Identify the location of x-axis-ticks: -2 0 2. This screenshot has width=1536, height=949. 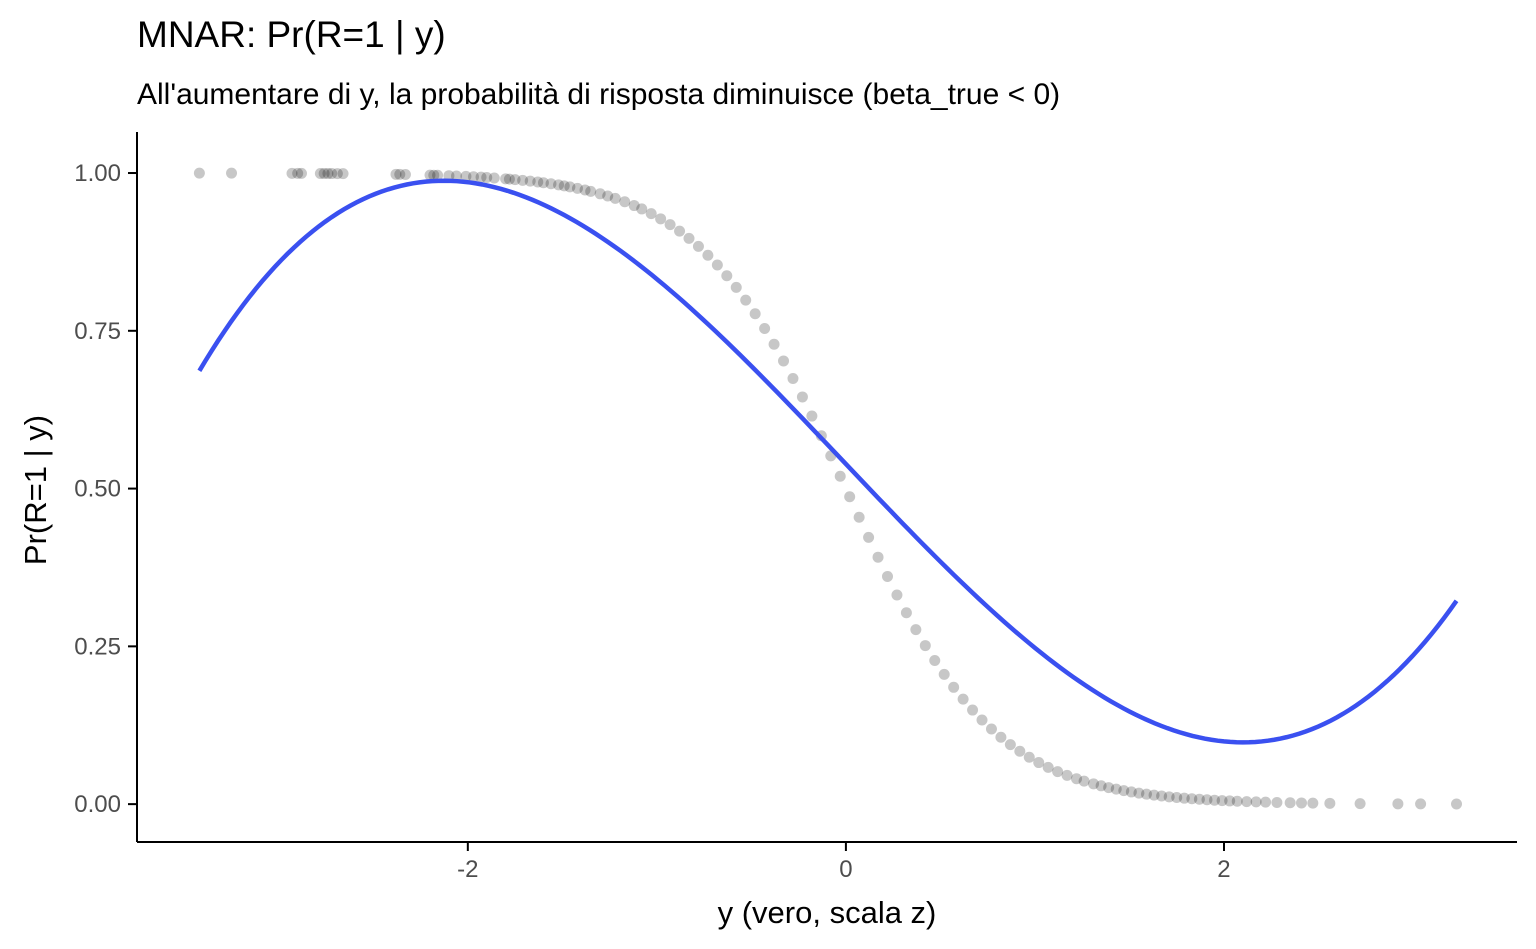
(844, 862).